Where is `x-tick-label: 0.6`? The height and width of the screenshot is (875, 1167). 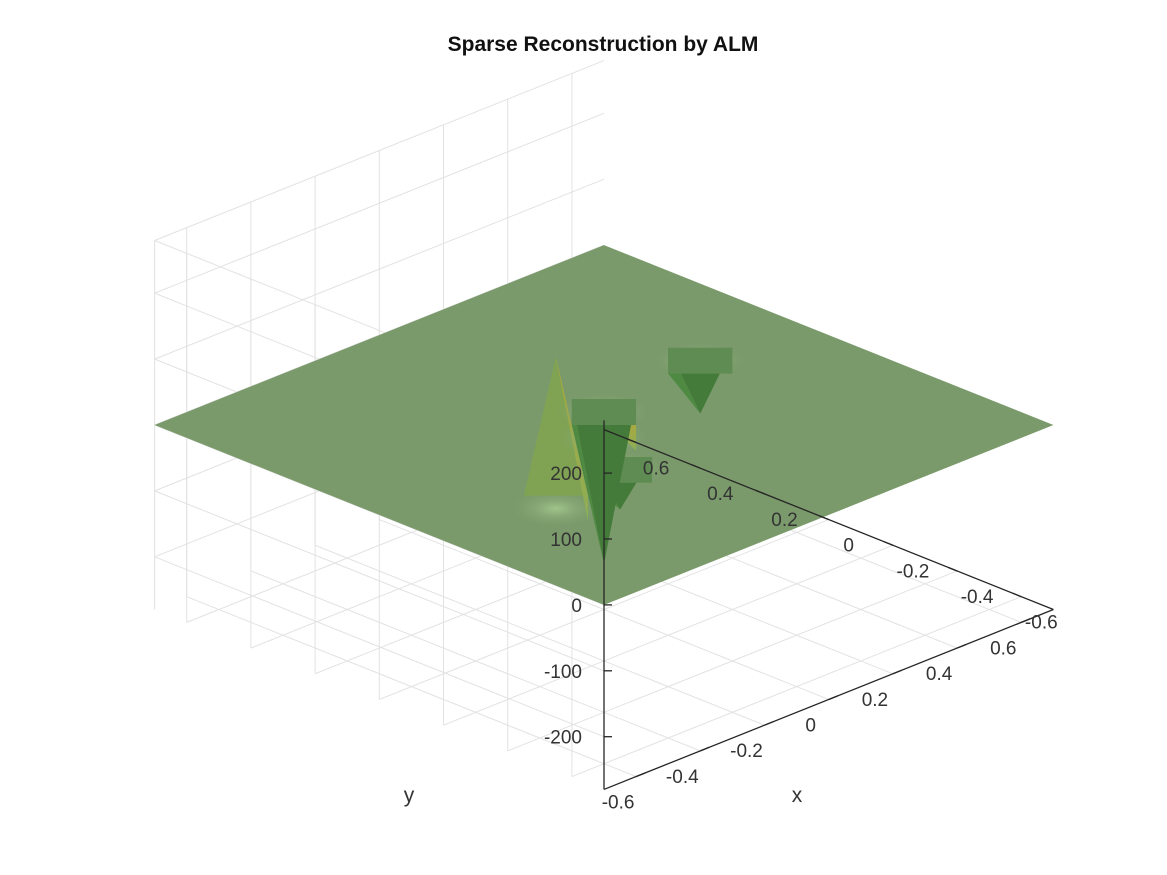 x-tick-label: 0.6 is located at coordinates (656, 468).